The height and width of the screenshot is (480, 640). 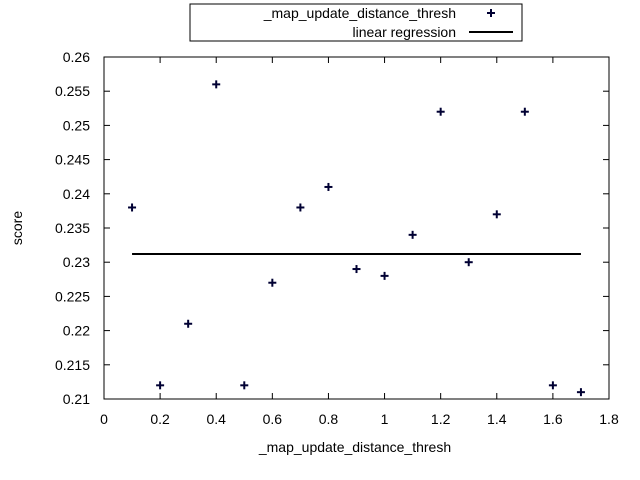 What do you see at coordinates (72, 365) in the screenshot?
I see `y-tick-label: 0.215` at bounding box center [72, 365].